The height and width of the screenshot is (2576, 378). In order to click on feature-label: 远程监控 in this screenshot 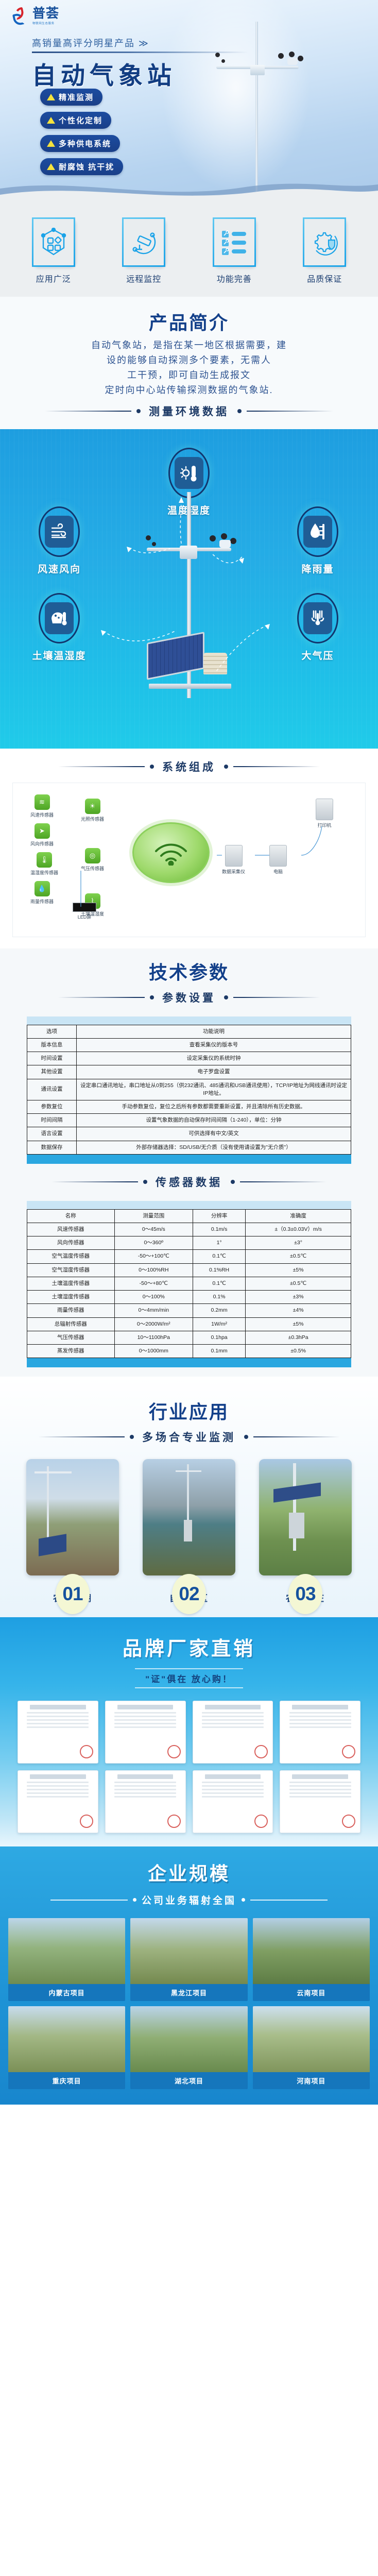, I will do `click(144, 279)`.